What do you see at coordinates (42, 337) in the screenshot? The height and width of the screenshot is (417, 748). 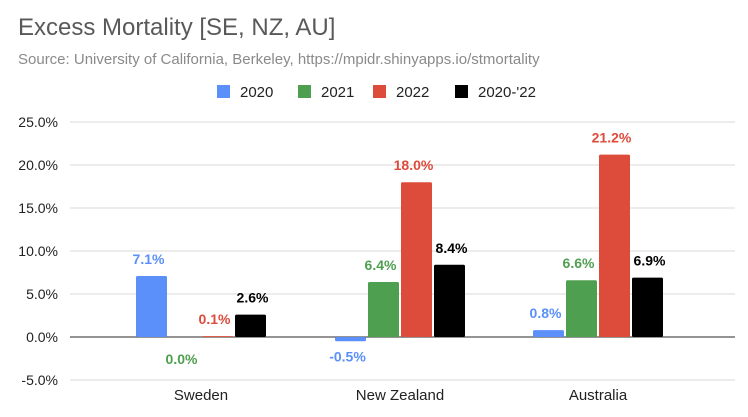 I see `y-tick-label: 0.0%` at bounding box center [42, 337].